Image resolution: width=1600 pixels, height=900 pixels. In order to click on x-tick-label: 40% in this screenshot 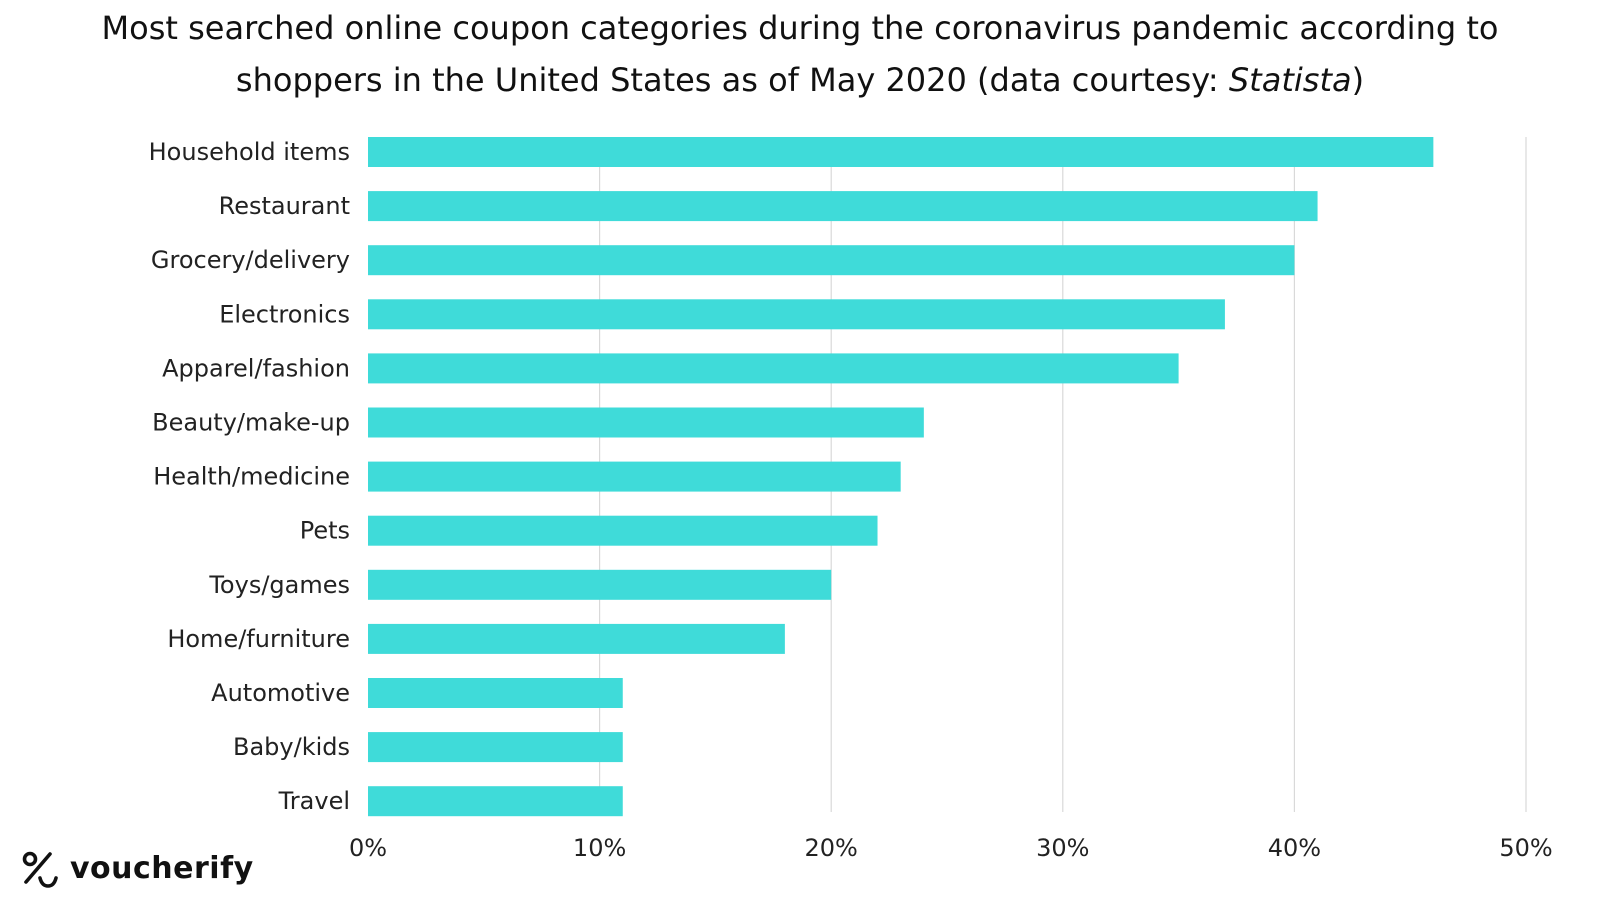, I will do `click(1294, 848)`.